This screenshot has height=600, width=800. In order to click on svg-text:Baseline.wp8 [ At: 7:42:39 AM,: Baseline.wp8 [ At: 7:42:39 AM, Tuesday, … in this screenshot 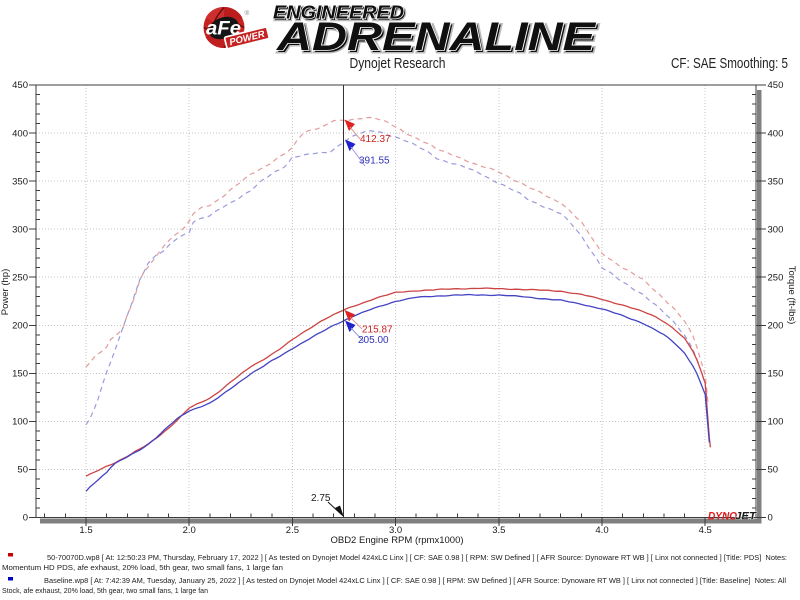, I will do `click(415, 580)`.